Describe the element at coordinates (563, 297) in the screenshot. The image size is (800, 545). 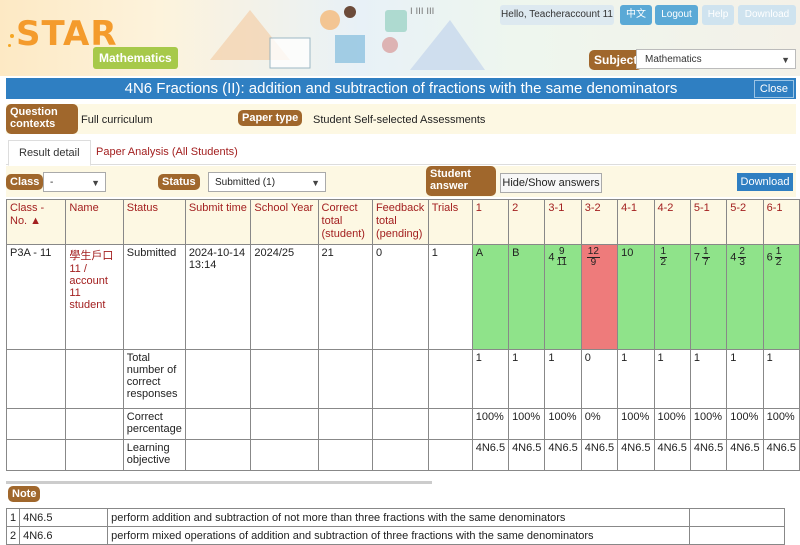
I see `answer-cell: 4 9 11` at that location.